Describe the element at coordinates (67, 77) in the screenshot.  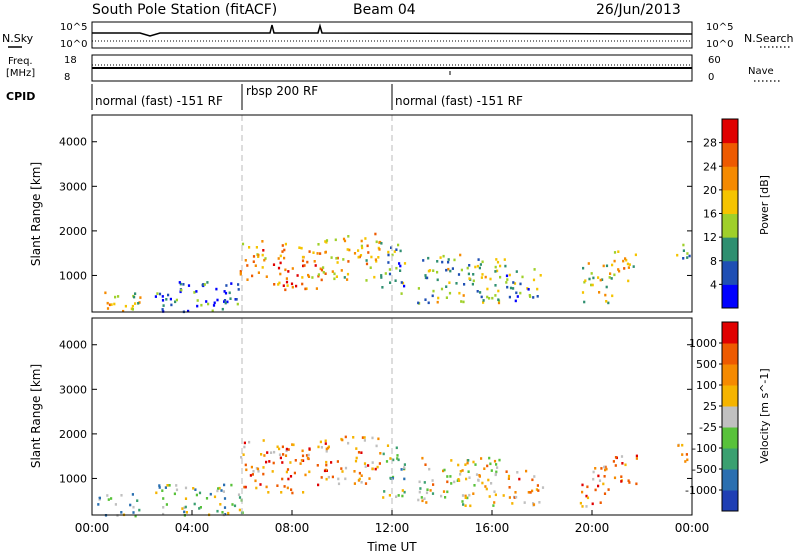
I see `freq-left-tick-bottom: 8` at that location.